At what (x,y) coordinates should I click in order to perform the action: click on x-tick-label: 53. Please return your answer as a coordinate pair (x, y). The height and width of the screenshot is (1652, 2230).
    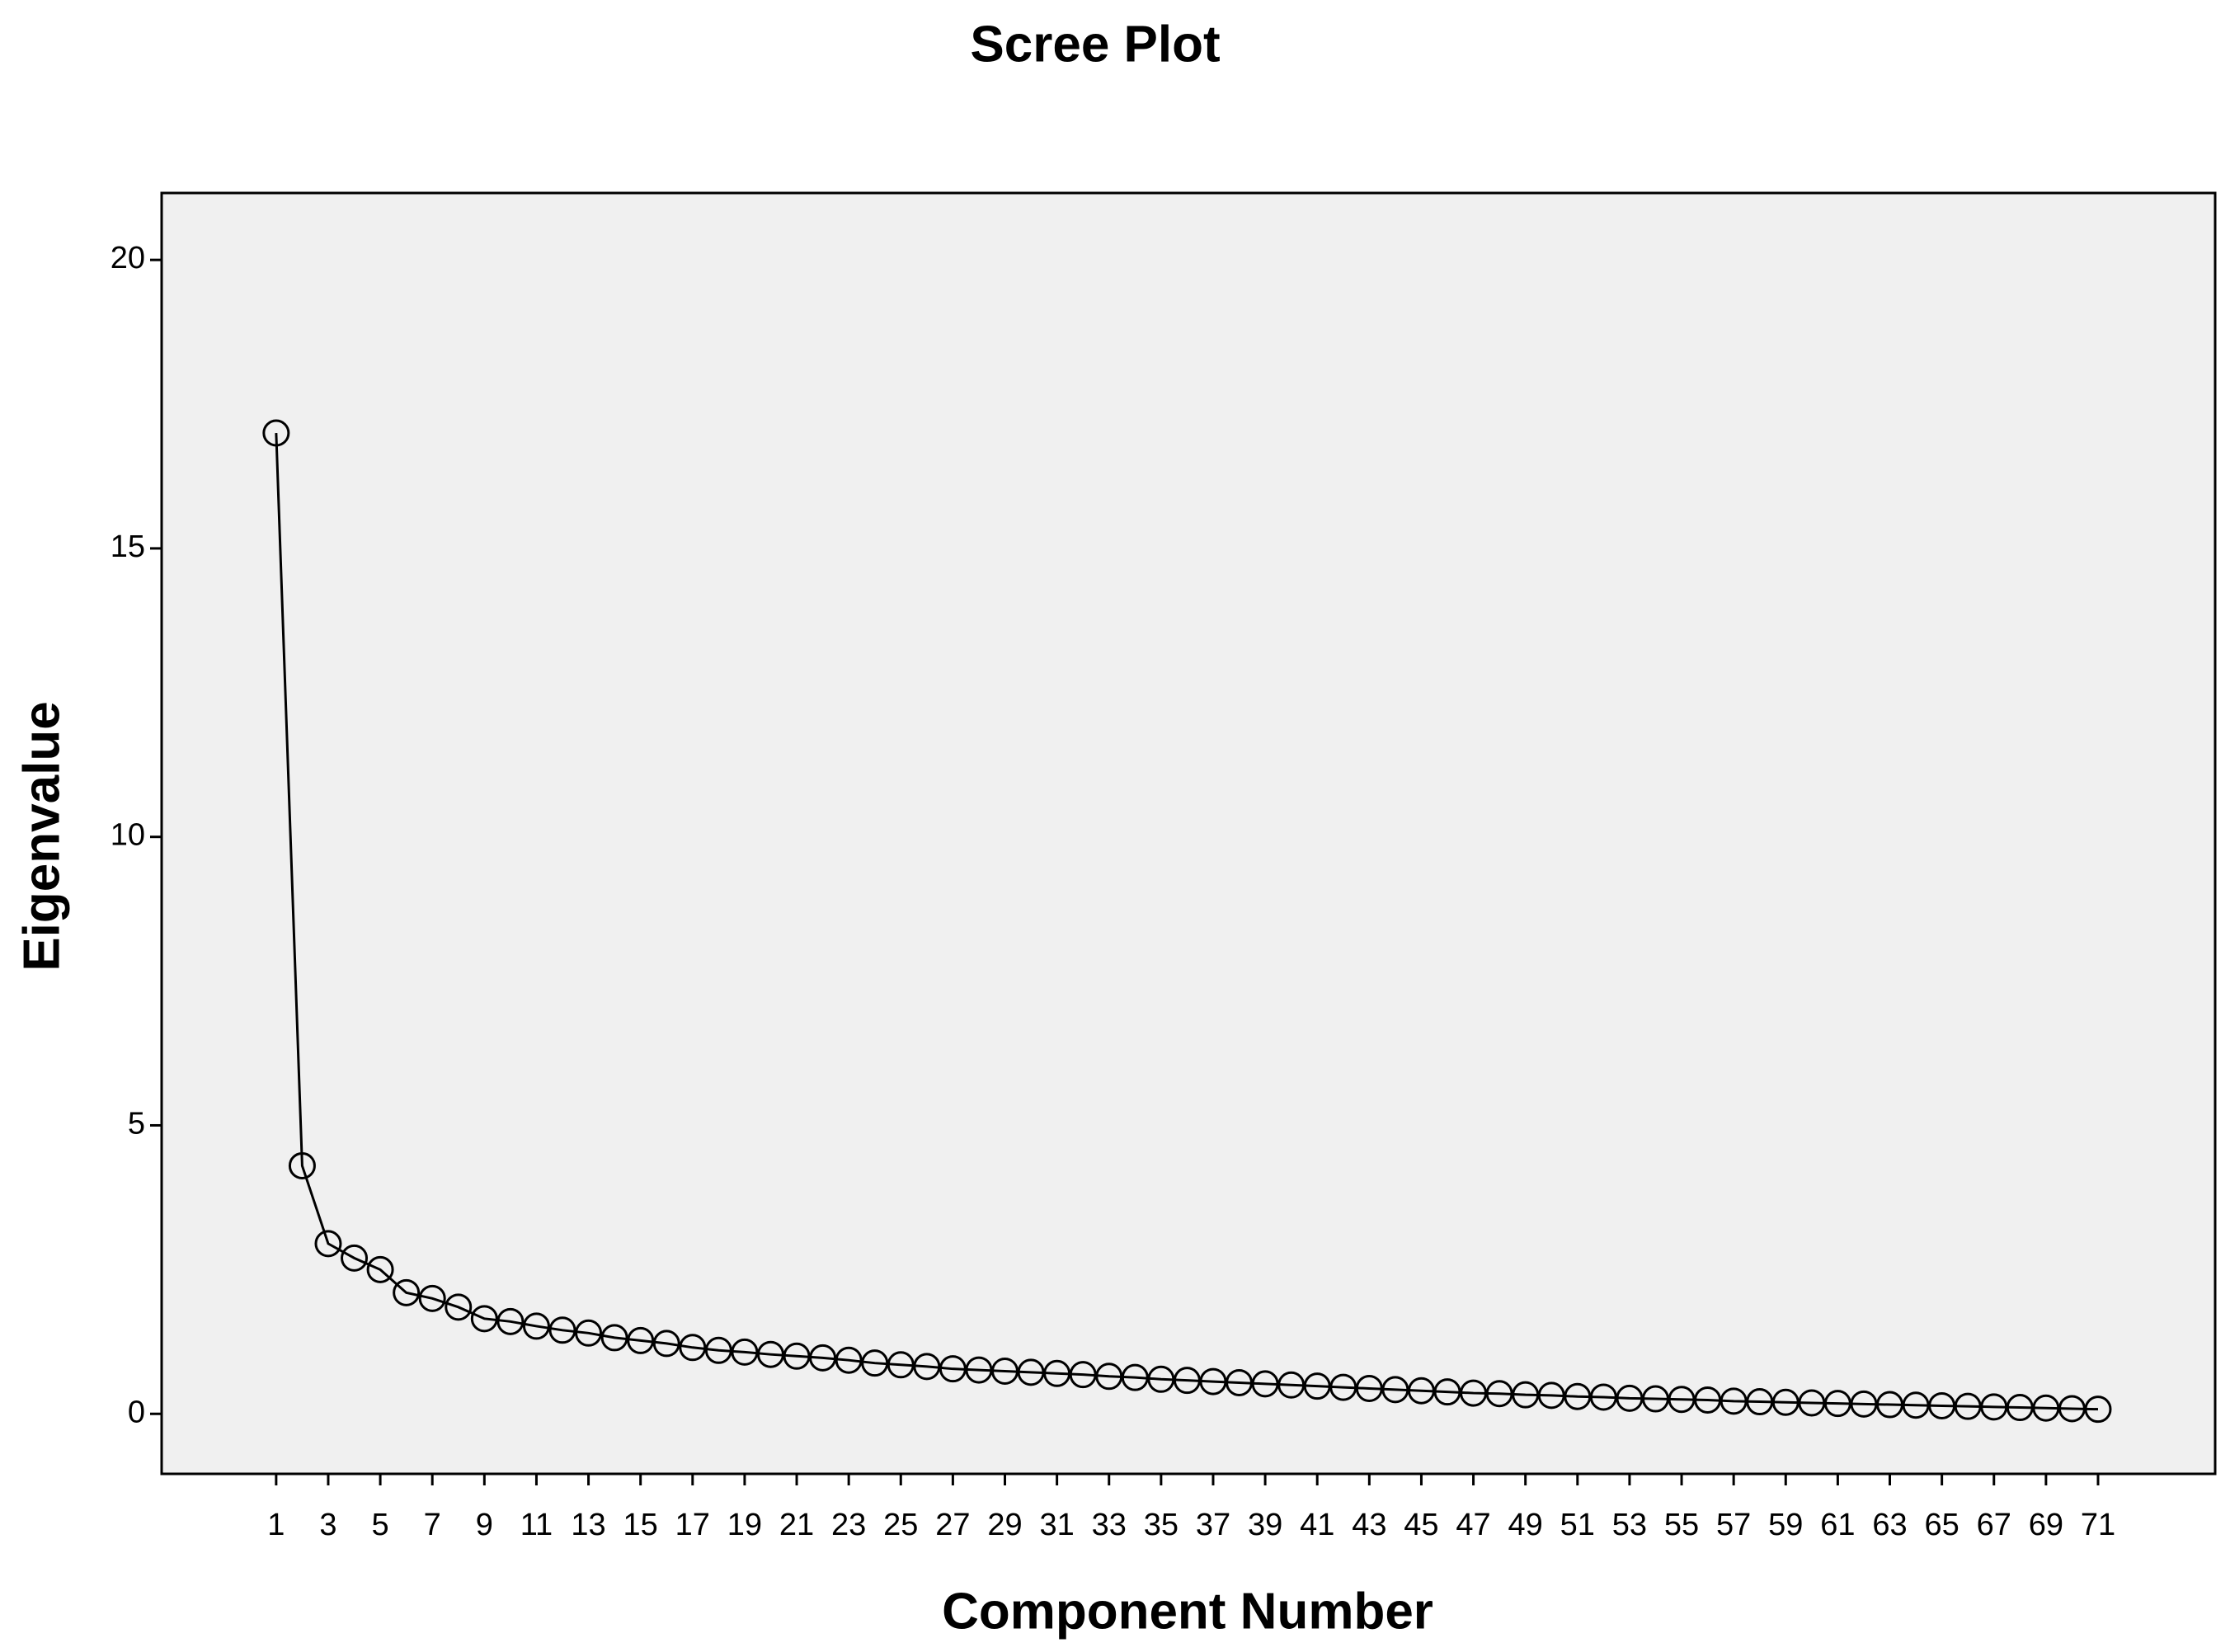
    Looking at the image, I should click on (1629, 1525).